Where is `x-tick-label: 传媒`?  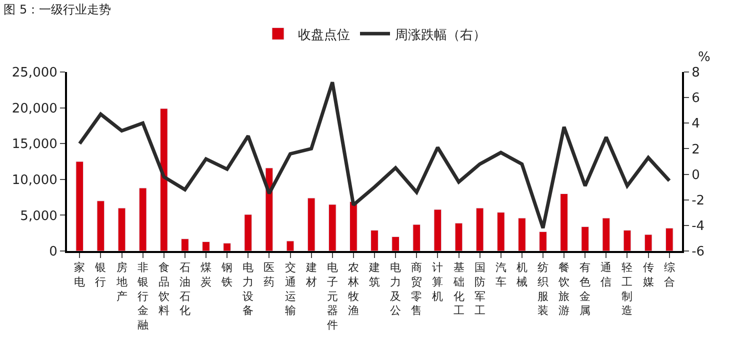
x-tick-label: 传媒 is located at coordinates (648, 274).